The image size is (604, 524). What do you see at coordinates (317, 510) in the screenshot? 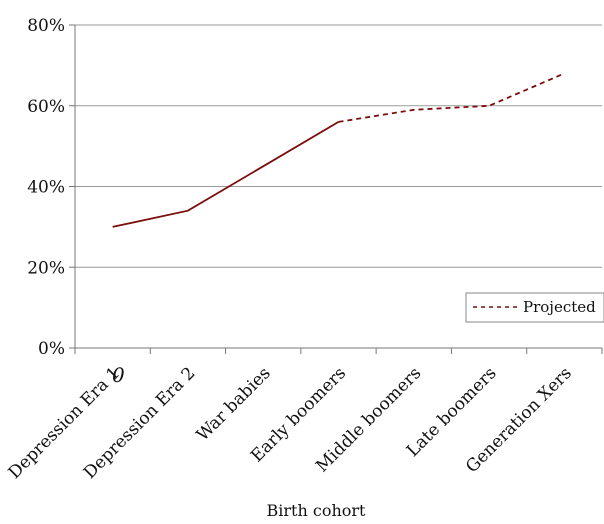
I see `x-axis-title: Birth cohort` at bounding box center [317, 510].